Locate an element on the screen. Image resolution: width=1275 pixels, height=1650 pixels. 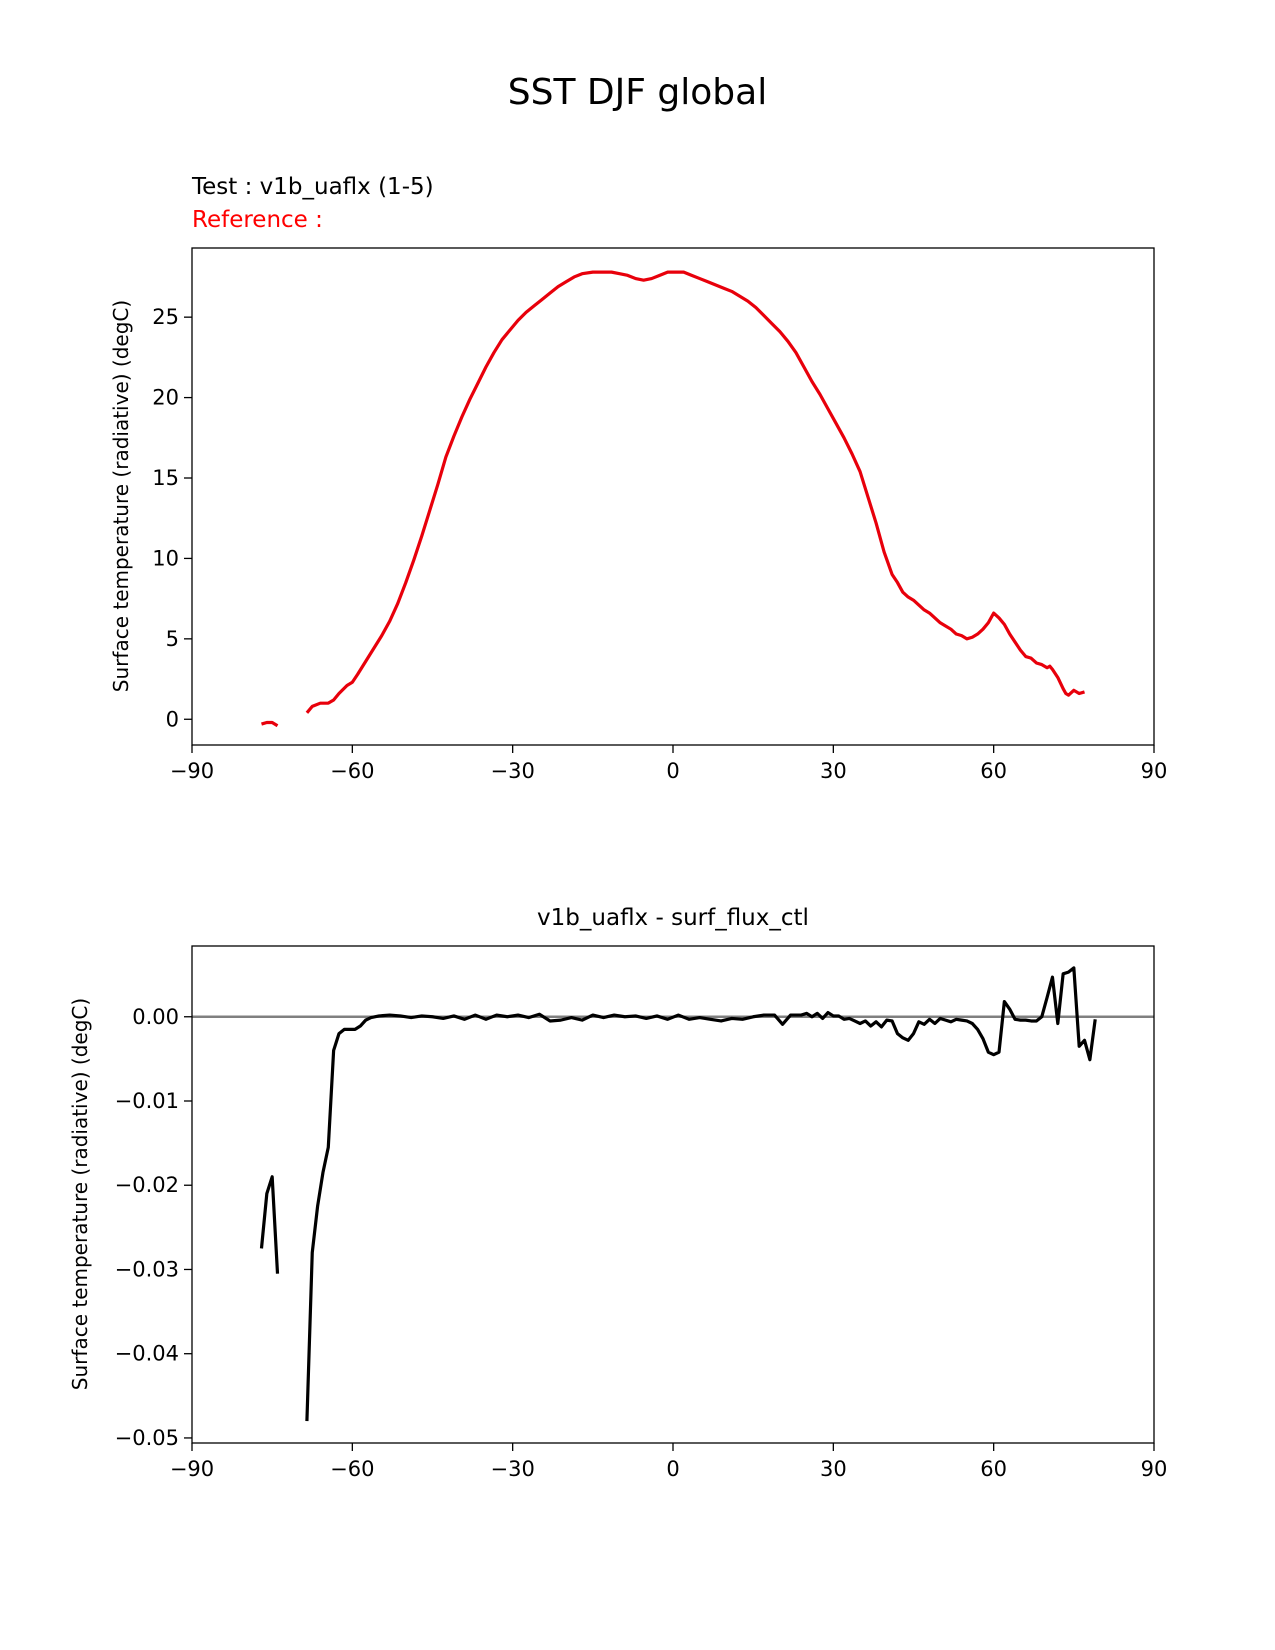
y-tick-label: 10 is located at coordinates (165, 558).